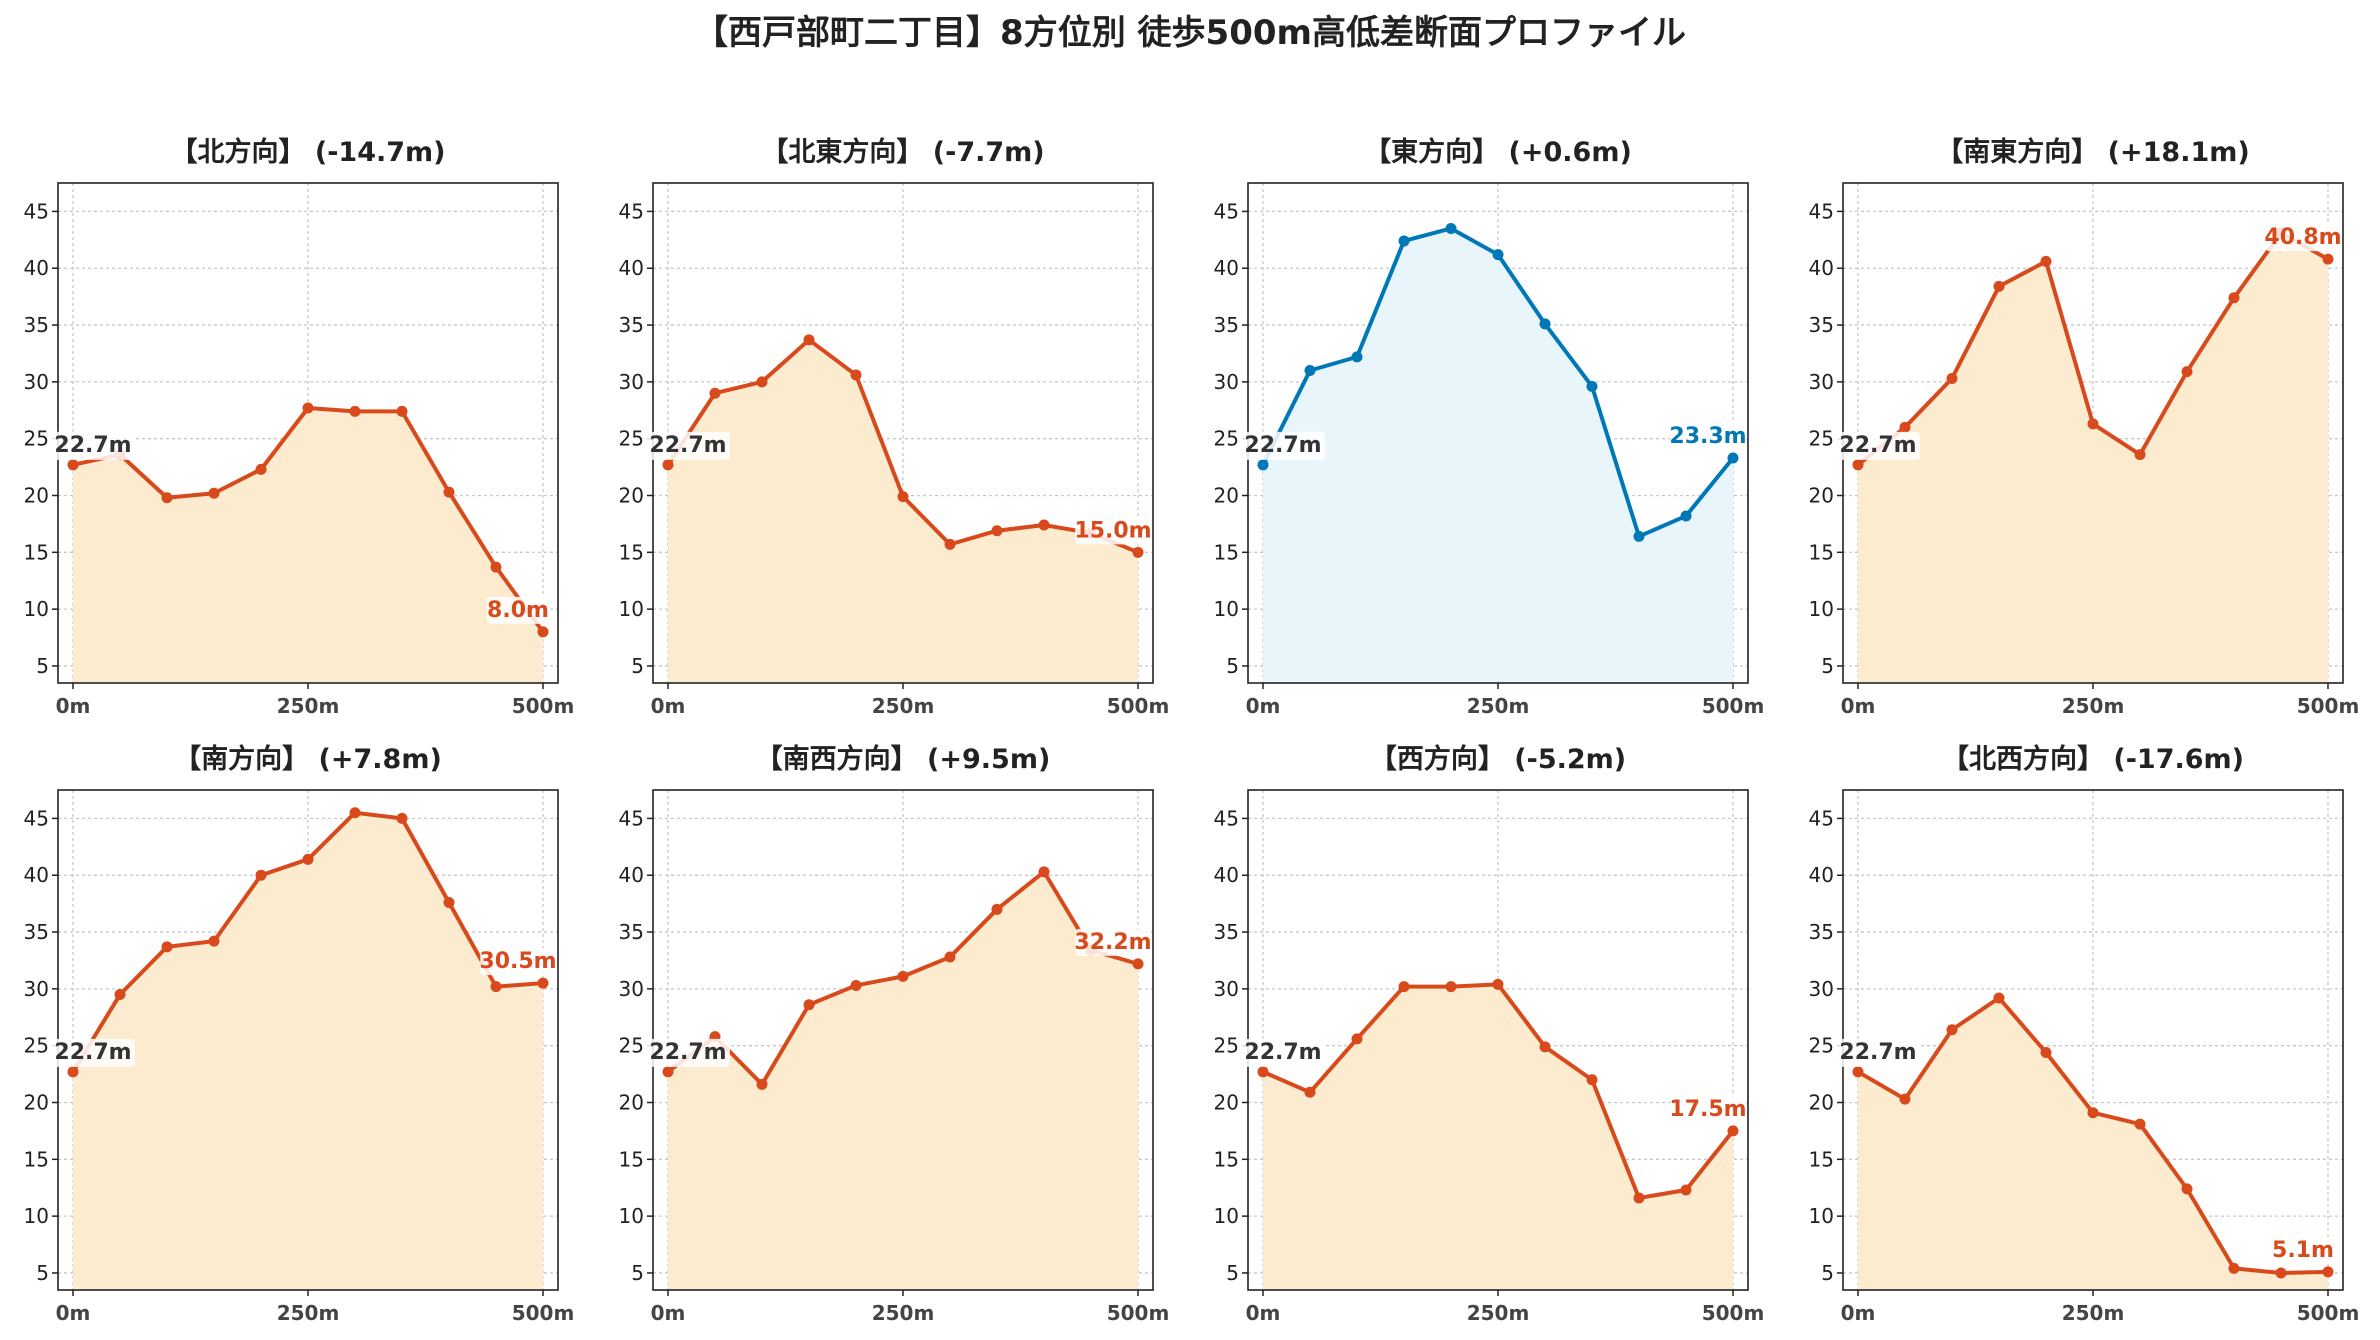 This screenshot has width=2380, height=1340. I want to click on end-elevation-label: 30.5m, so click(517, 961).